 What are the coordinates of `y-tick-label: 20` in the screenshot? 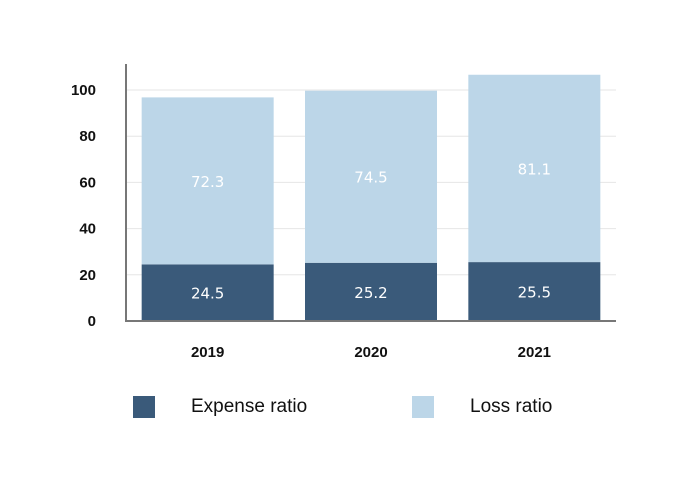 It's located at (87, 275).